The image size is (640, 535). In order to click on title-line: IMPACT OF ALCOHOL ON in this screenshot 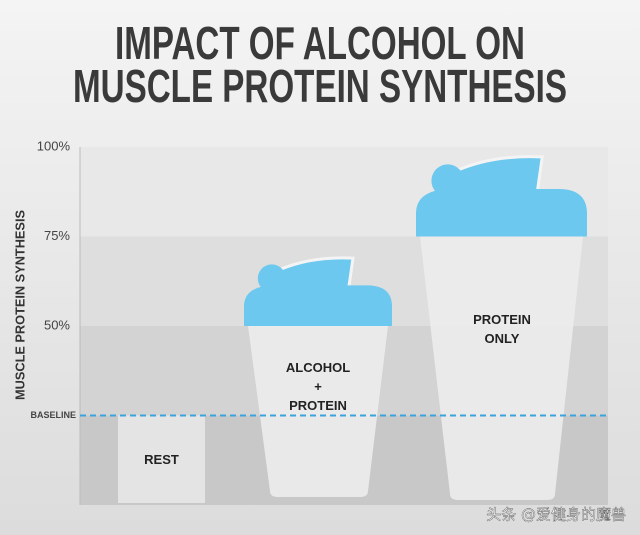, I will do `click(320, 43)`.